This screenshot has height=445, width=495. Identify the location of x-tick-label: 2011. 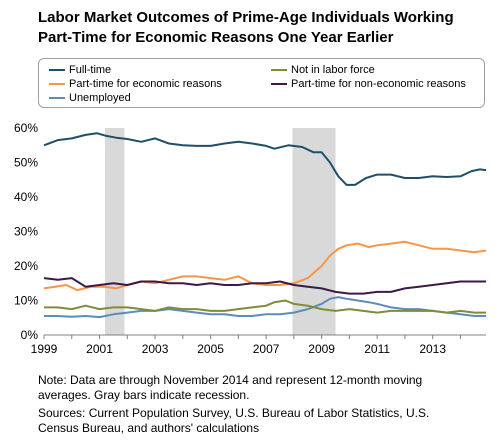
(377, 349).